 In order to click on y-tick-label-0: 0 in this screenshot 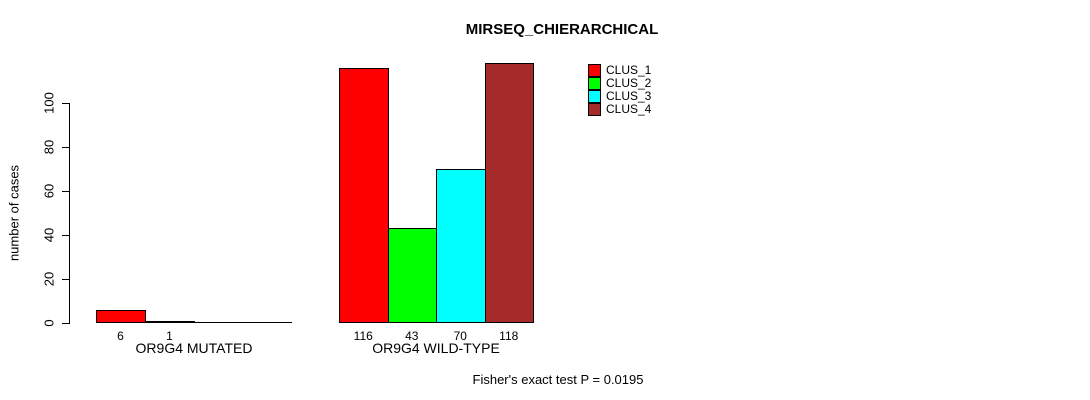, I will do `click(49, 323)`.